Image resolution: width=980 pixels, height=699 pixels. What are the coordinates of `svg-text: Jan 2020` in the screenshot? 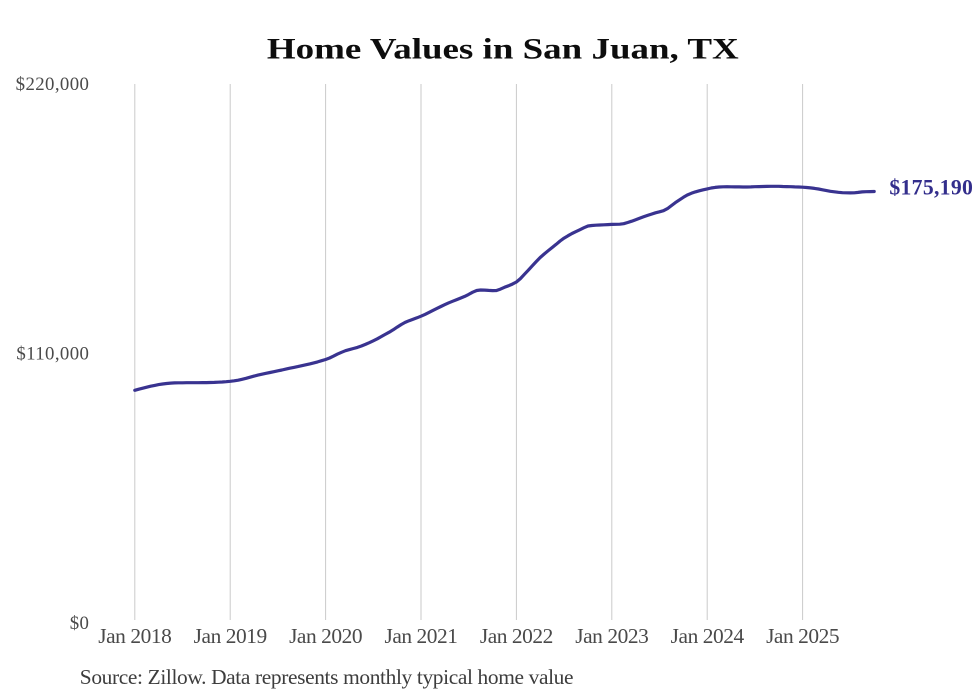 It's located at (325, 636).